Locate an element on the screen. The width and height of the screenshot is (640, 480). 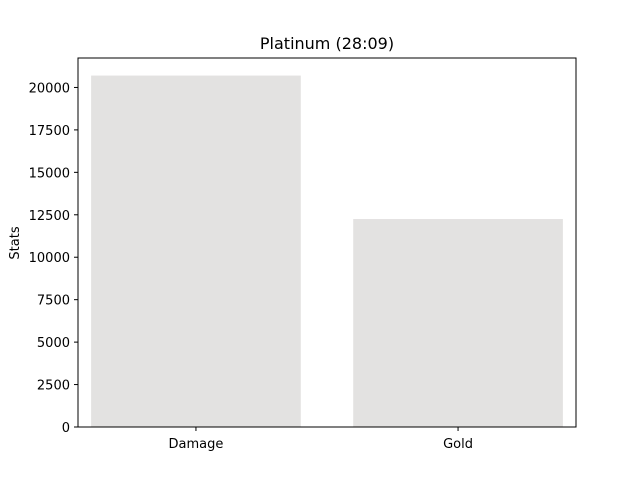
x-tick-label: Damage is located at coordinates (196, 444).